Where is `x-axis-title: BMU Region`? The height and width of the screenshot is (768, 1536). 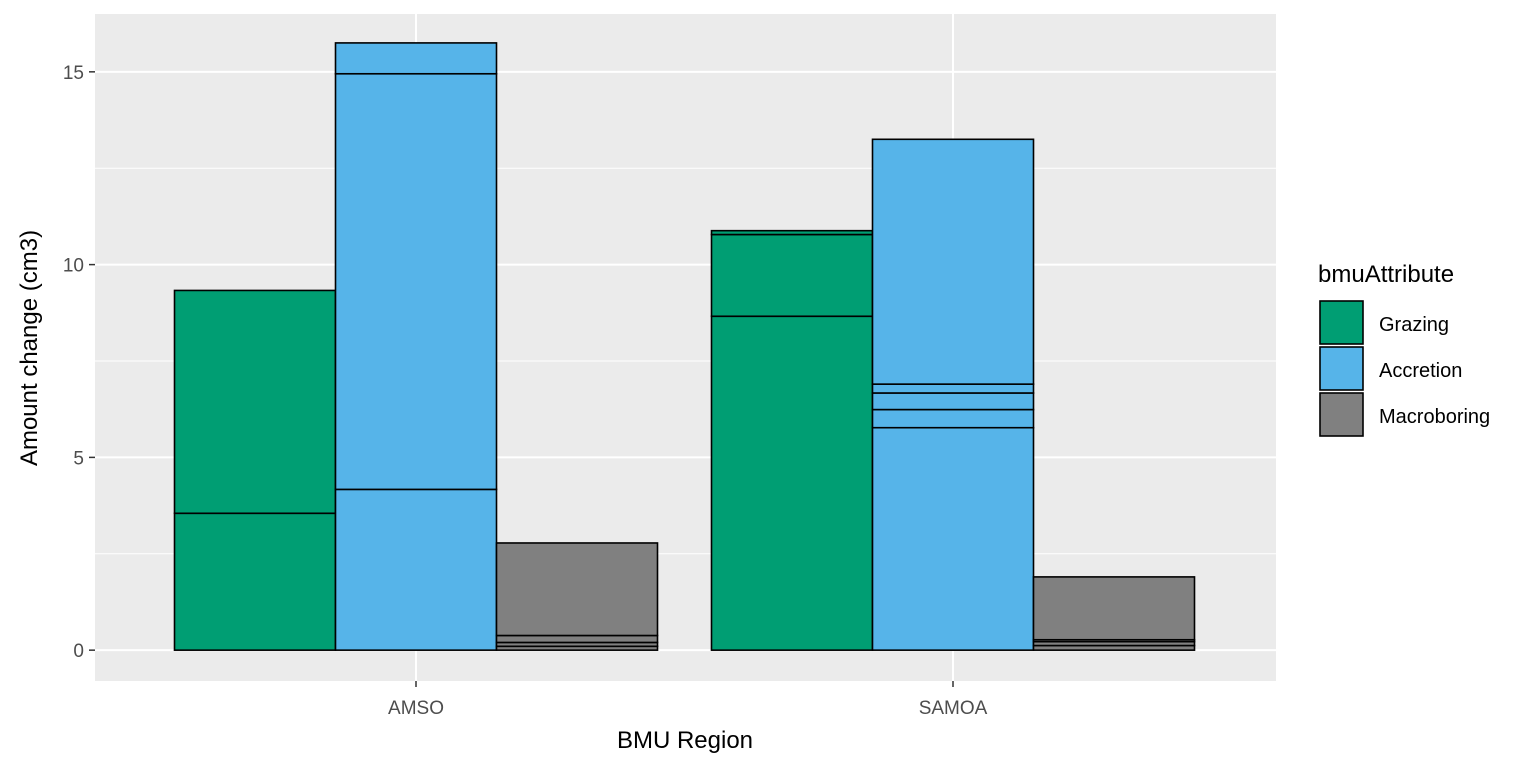
x-axis-title: BMU Region is located at coordinates (685, 740).